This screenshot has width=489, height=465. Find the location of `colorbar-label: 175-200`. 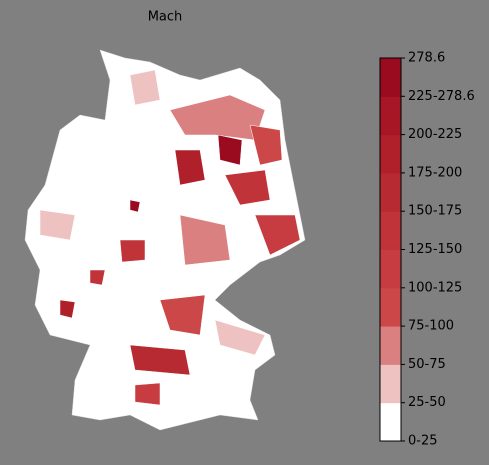

colorbar-label: 175-200 is located at coordinates (435, 172).